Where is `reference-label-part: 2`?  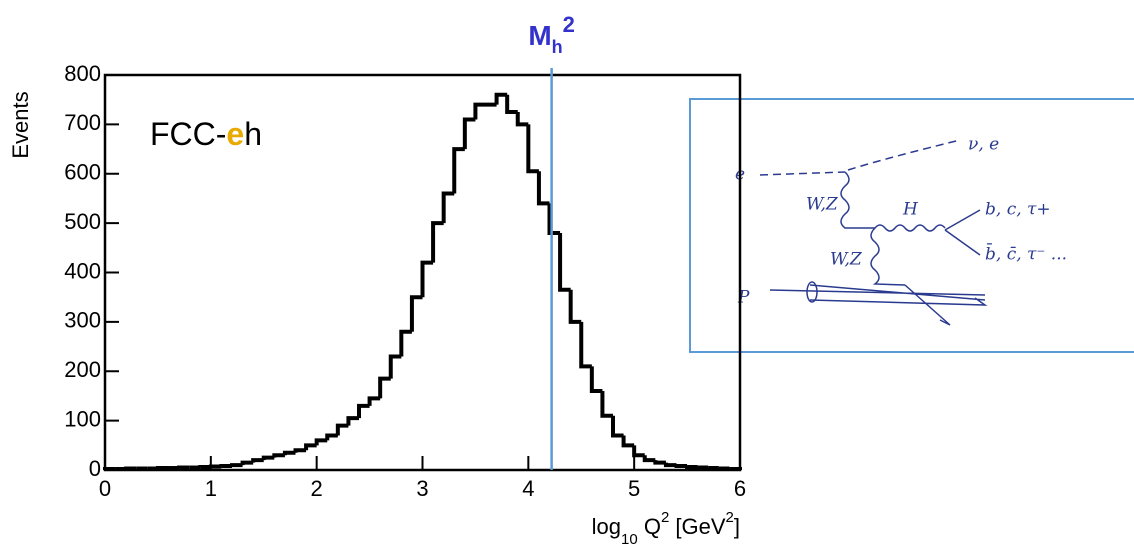 reference-label-part: 2 is located at coordinates (569, 24).